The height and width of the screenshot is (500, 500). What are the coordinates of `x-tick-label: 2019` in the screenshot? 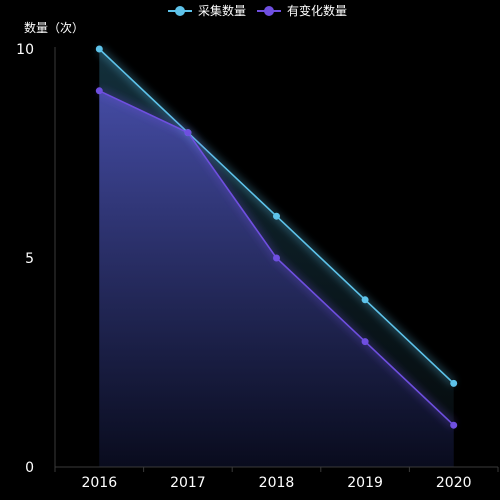 It's located at (365, 483).